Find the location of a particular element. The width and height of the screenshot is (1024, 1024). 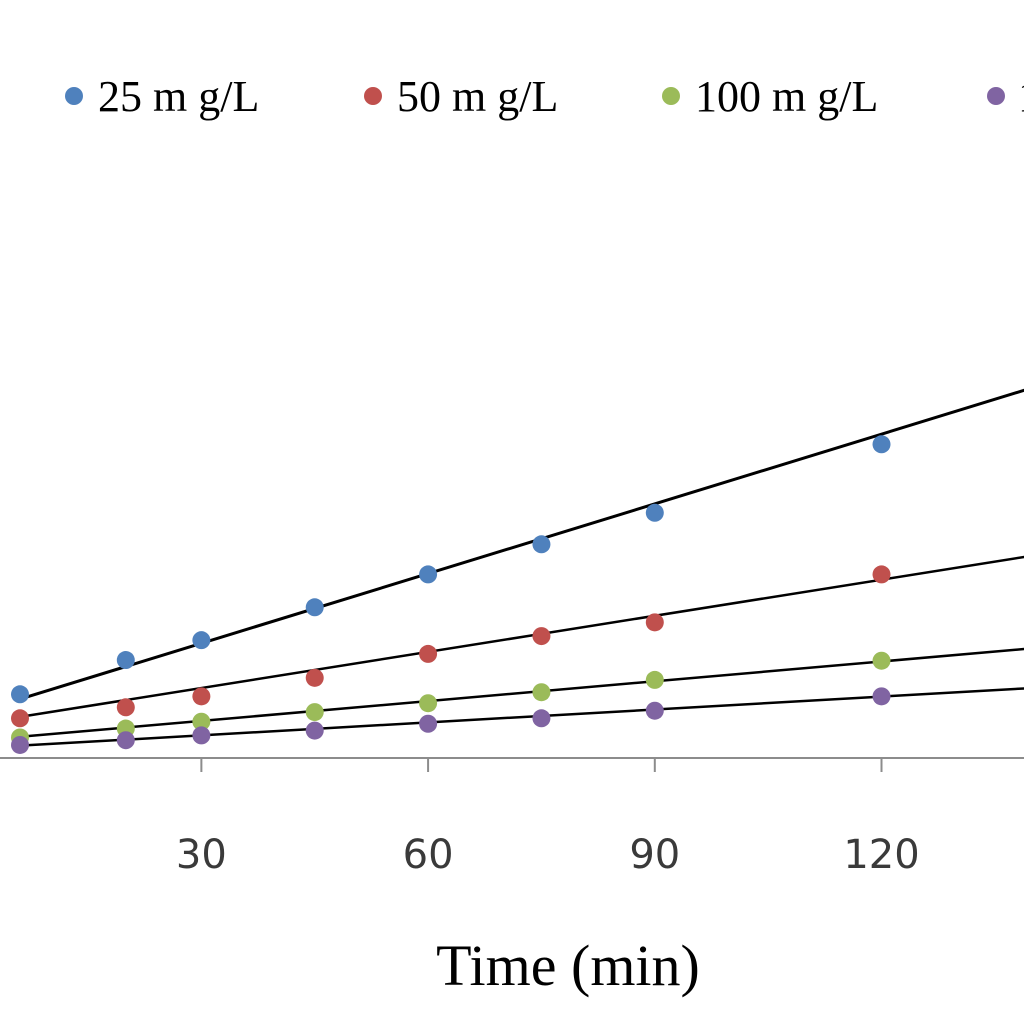

legend-item-4: 1 is located at coordinates (1005, 96).